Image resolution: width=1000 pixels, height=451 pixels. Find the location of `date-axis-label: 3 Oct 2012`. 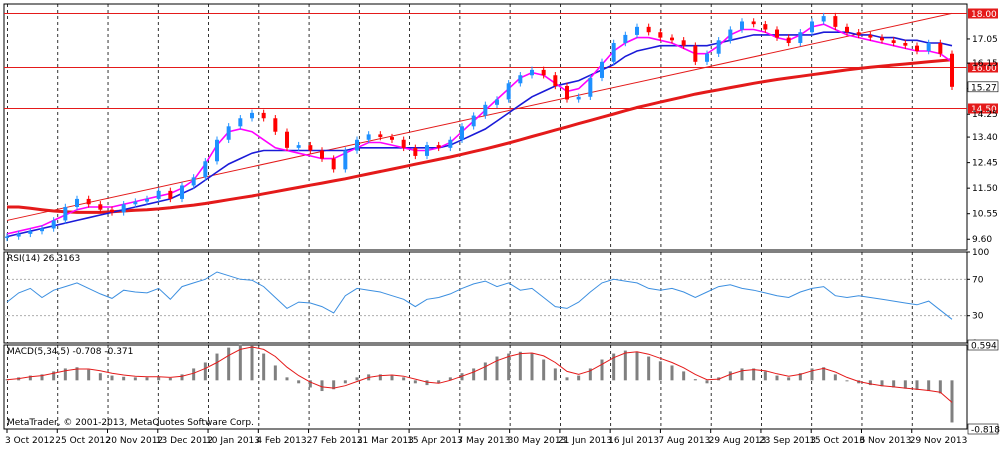

date-axis-label: 3 Oct 2012 is located at coordinates (30, 441).